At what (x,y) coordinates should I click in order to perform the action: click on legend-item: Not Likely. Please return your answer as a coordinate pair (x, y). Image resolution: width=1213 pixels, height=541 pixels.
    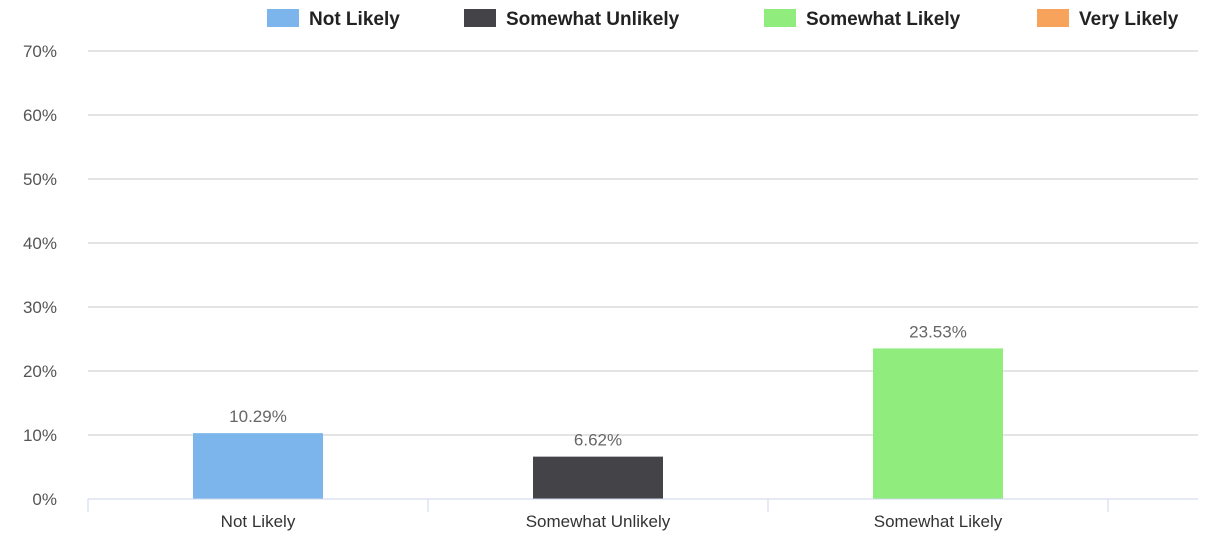
    Looking at the image, I should click on (333, 19).